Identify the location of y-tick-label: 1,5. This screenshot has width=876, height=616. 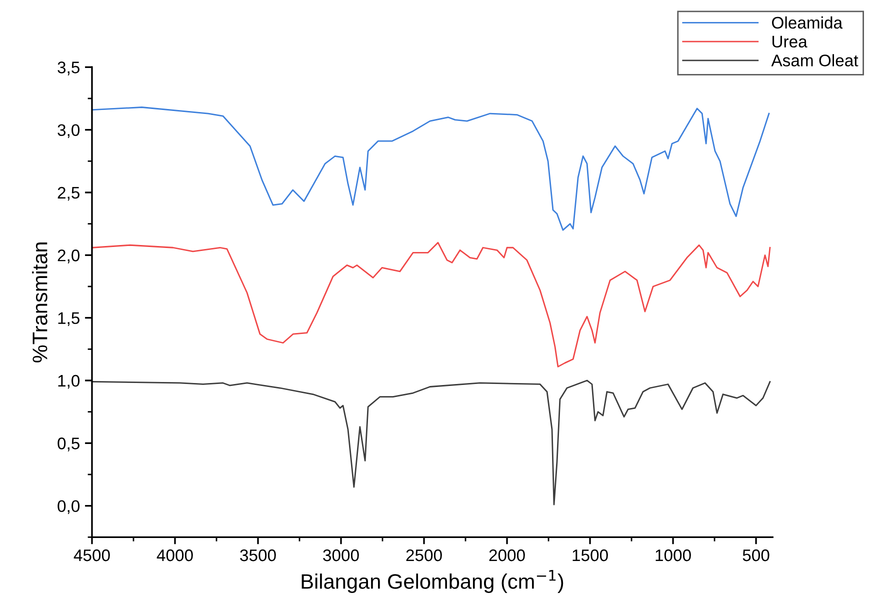
(69, 319).